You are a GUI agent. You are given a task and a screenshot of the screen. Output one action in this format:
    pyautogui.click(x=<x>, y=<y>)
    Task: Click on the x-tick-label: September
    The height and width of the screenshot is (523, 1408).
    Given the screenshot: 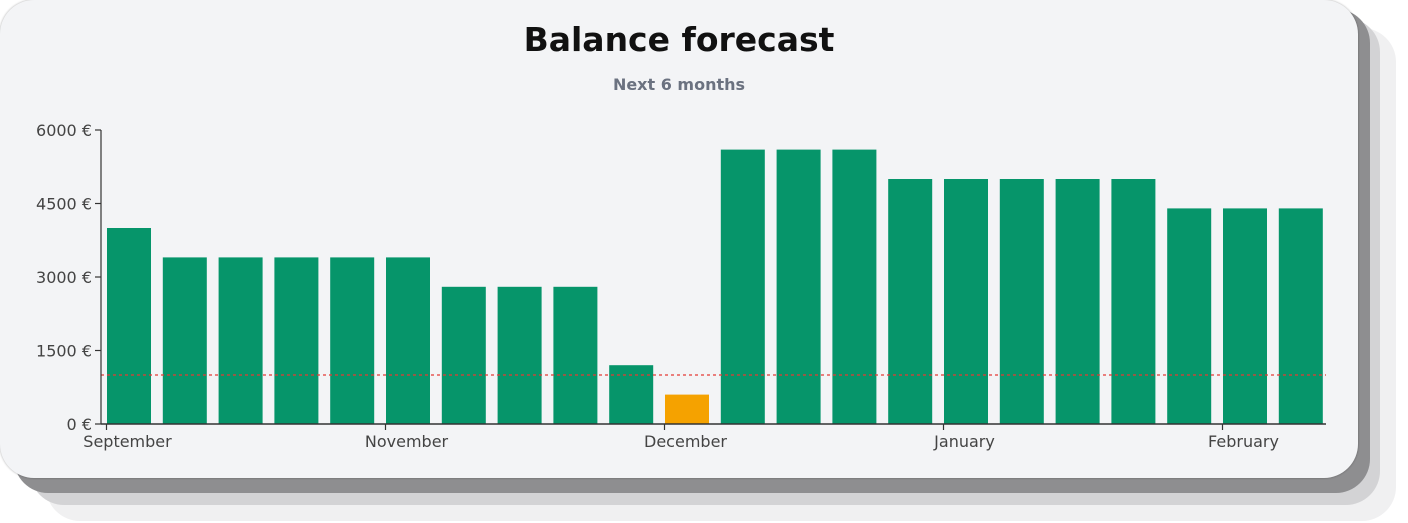 What is the action you would take?
    pyautogui.click(x=127, y=441)
    